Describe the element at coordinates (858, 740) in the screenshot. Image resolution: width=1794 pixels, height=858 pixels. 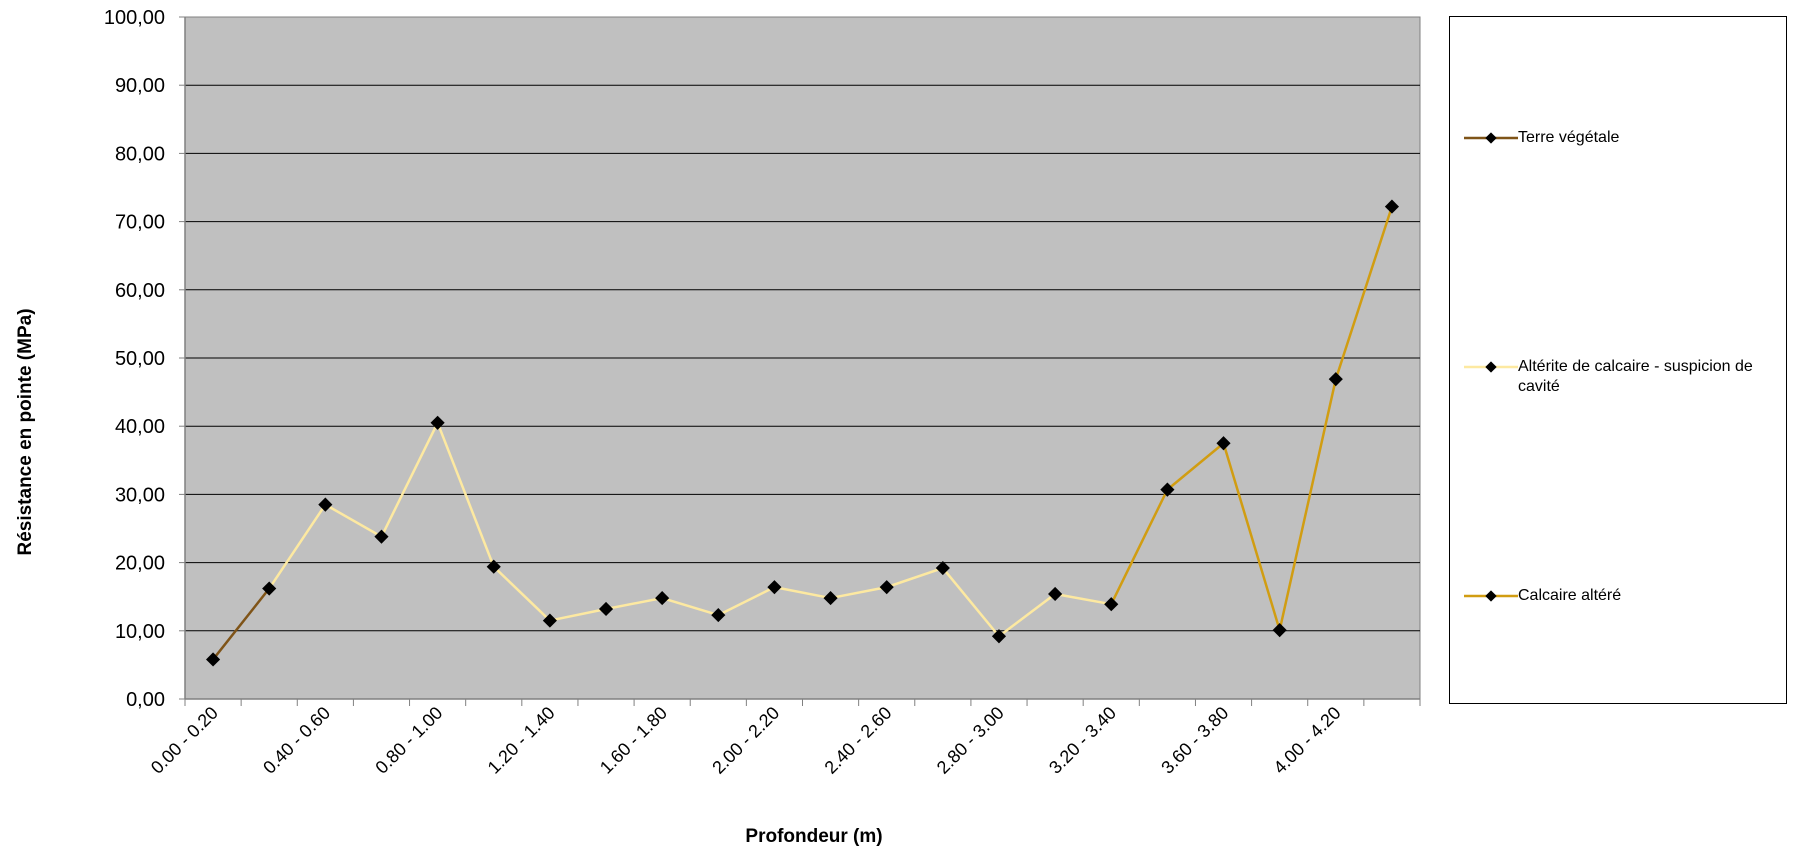
I see `x-tick-label: 2.40 - 2.60` at that location.